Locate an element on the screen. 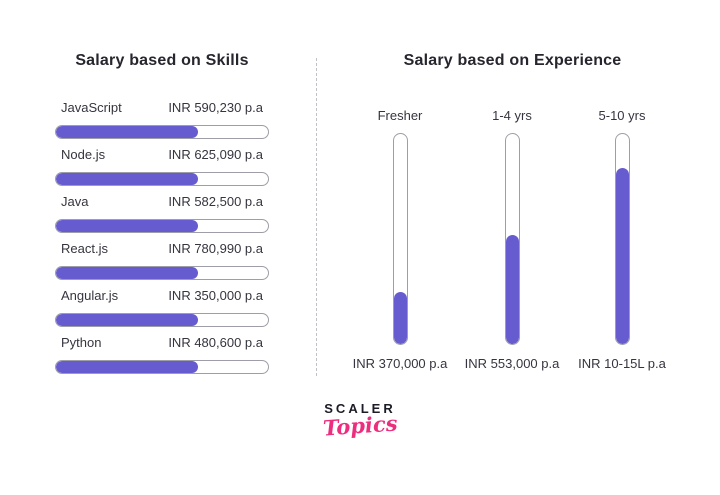  skill-value: INR 582,500 p.a is located at coordinates (215, 201).